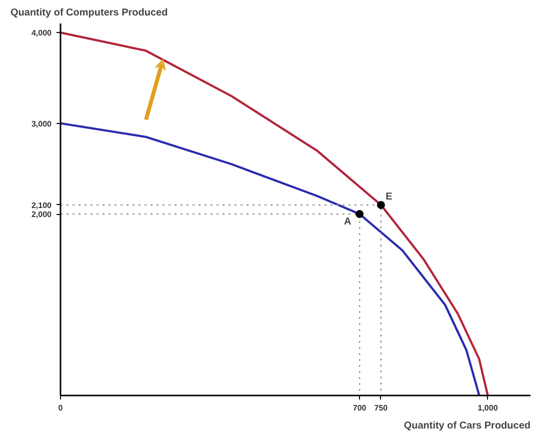 Image resolution: width=560 pixels, height=436 pixels. Describe the element at coordinates (488, 408) in the screenshot. I see `x-tick-label: 1,000` at that location.